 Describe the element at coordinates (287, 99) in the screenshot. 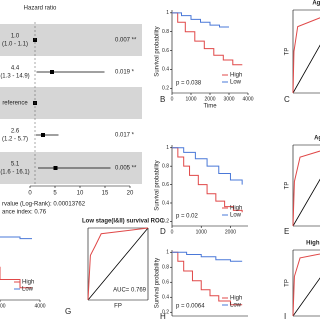

I see `panel-label: C` at that location.